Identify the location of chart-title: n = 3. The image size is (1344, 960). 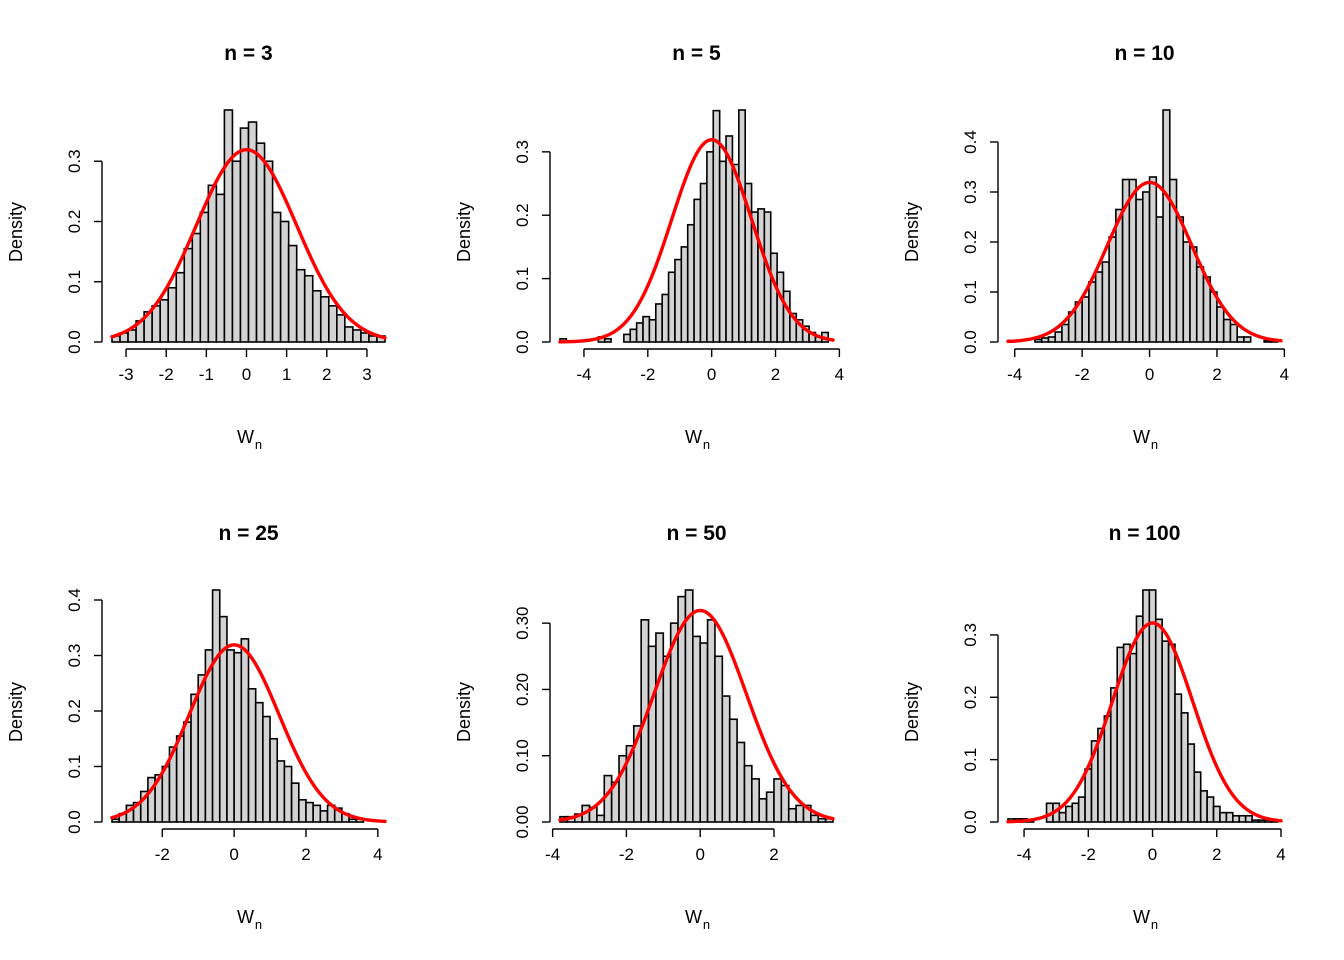
(248, 53).